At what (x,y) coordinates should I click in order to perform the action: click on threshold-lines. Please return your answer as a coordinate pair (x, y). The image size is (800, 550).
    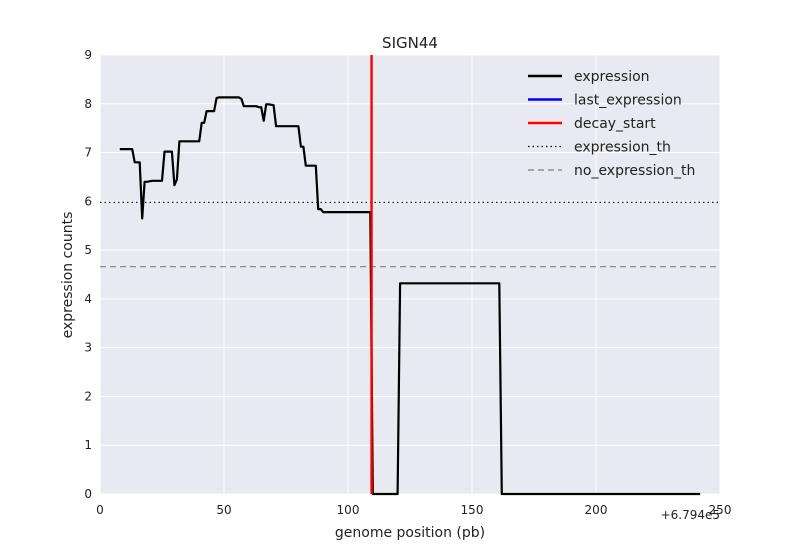
    Looking at the image, I should click on (410, 234).